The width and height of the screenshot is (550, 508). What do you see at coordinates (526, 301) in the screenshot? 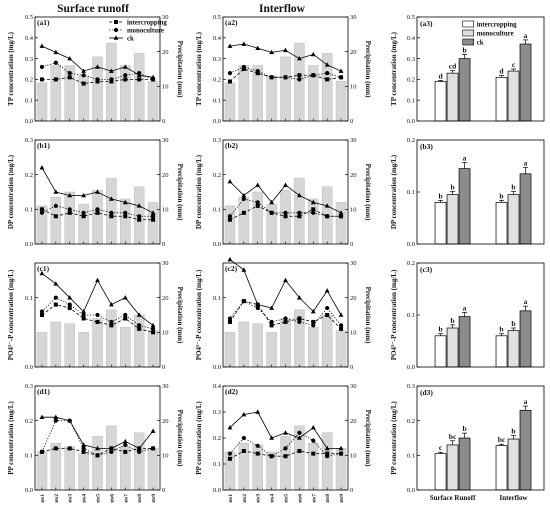
I see `significance-letter: a` at bounding box center [526, 301].